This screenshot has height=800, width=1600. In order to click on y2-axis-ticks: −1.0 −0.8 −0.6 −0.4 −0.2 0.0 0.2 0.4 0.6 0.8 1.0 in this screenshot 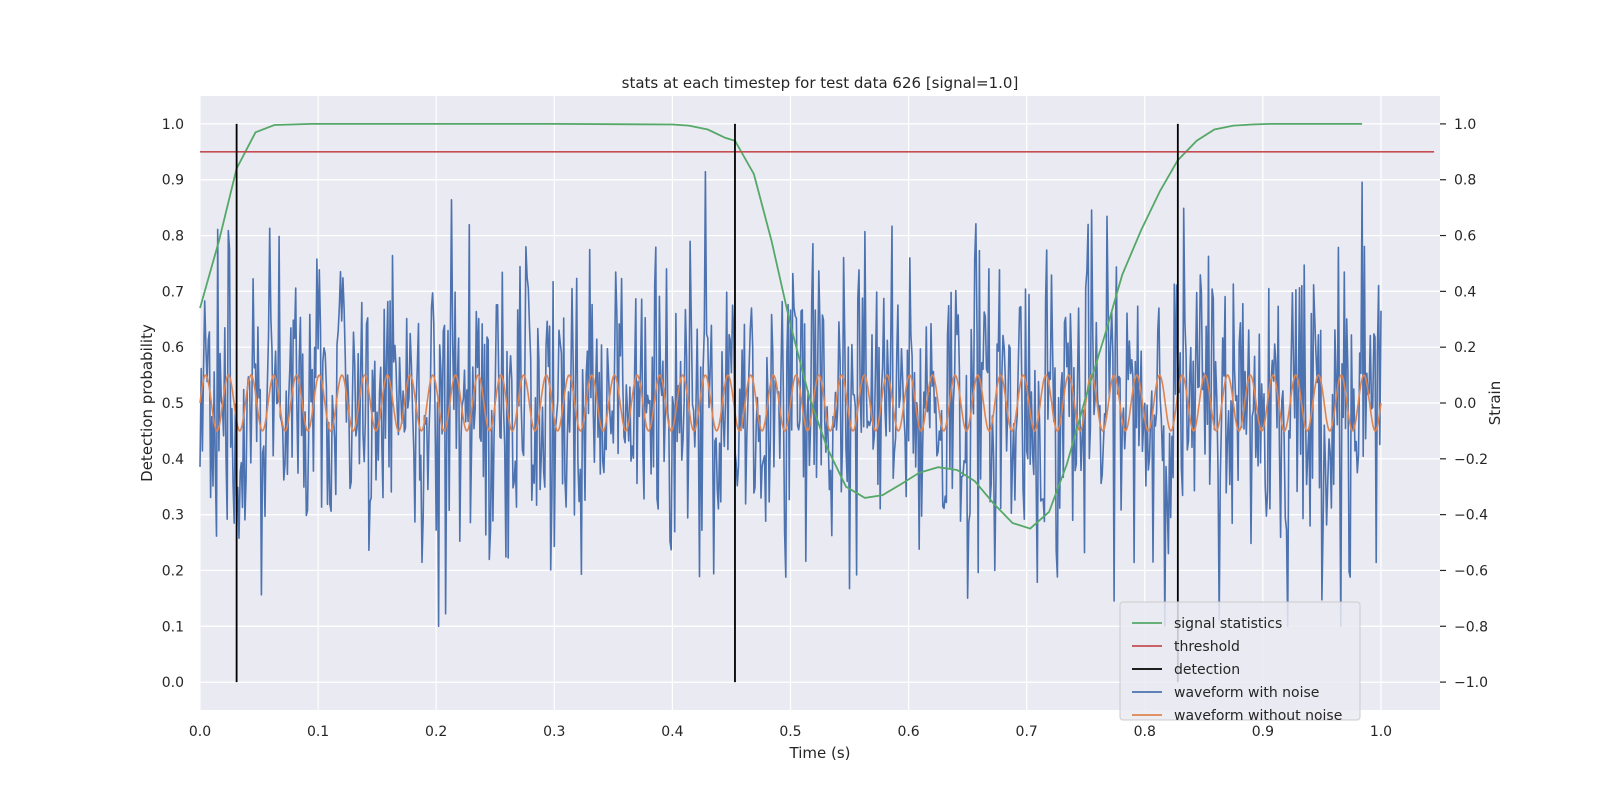, I will do `click(1464, 404)`.